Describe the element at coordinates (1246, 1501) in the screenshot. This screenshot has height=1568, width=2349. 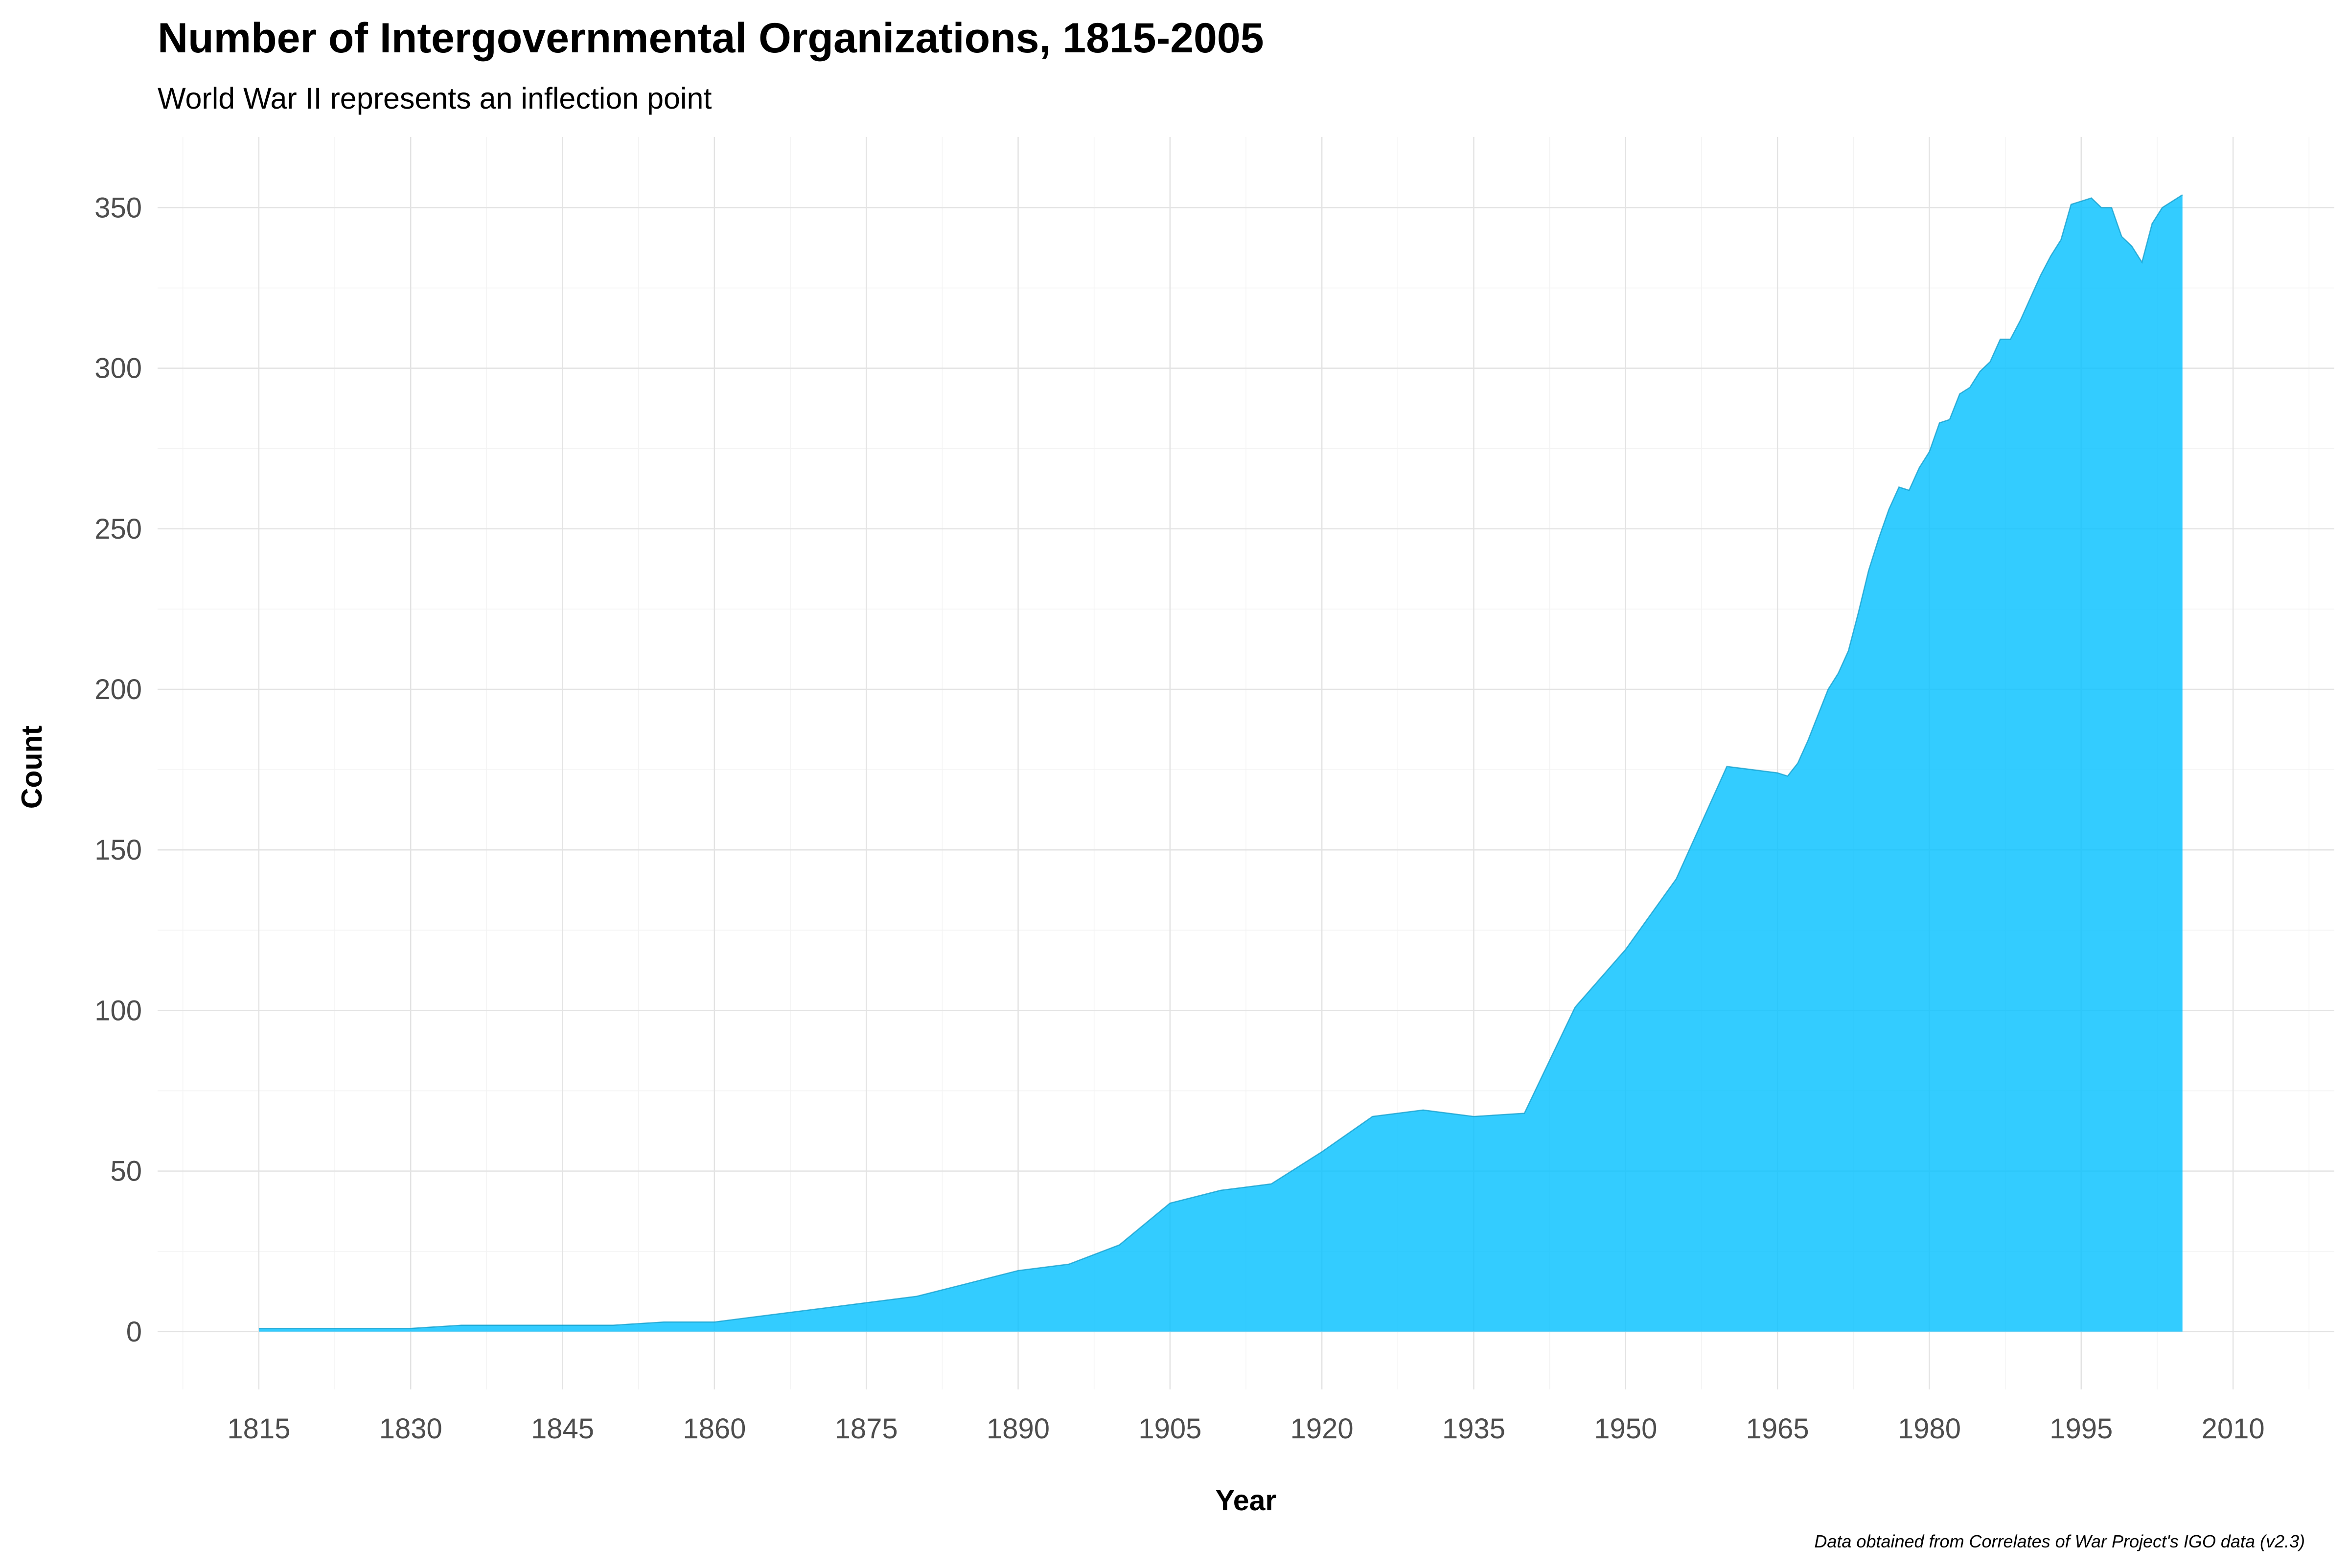
I see `x-axis-title: Year` at that location.